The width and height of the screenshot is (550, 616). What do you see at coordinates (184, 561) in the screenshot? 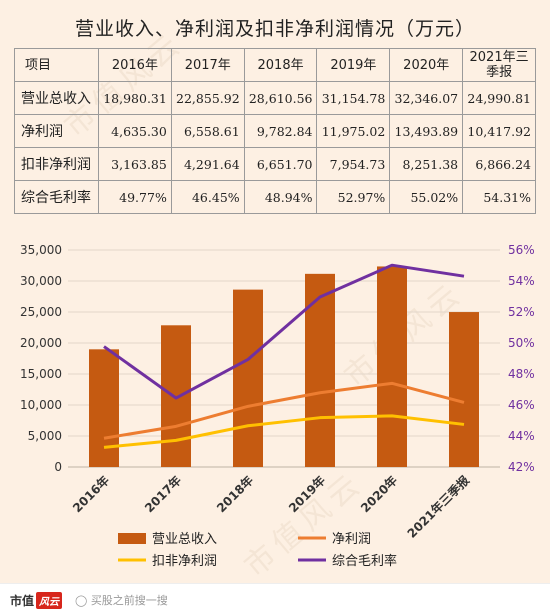
I see `legend-label: 扣非净利润` at bounding box center [184, 561].